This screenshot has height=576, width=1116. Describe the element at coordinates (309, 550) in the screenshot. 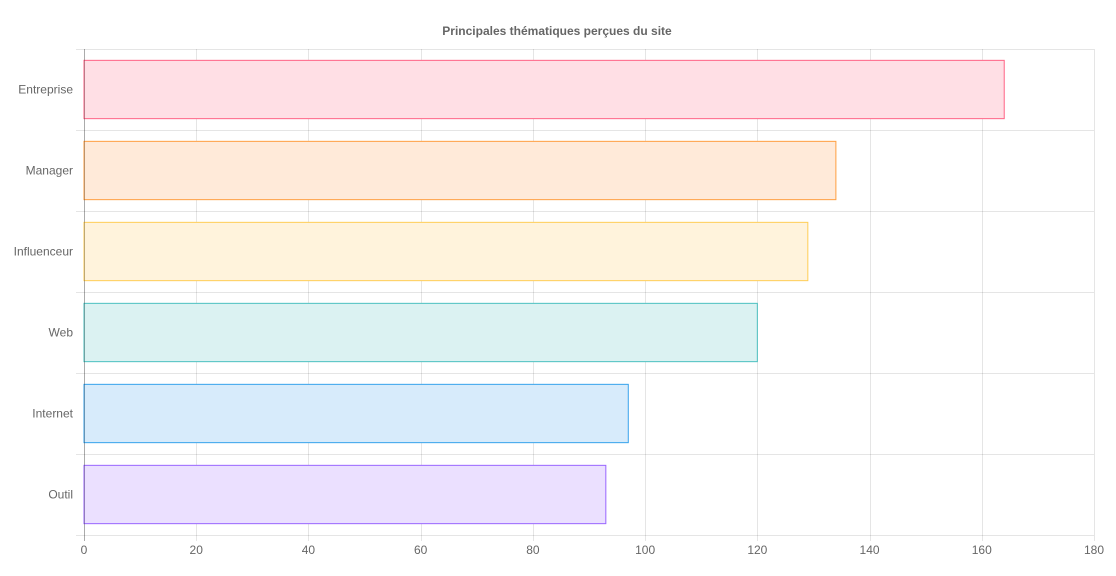

I see `x-tick-label: 40` at that location.